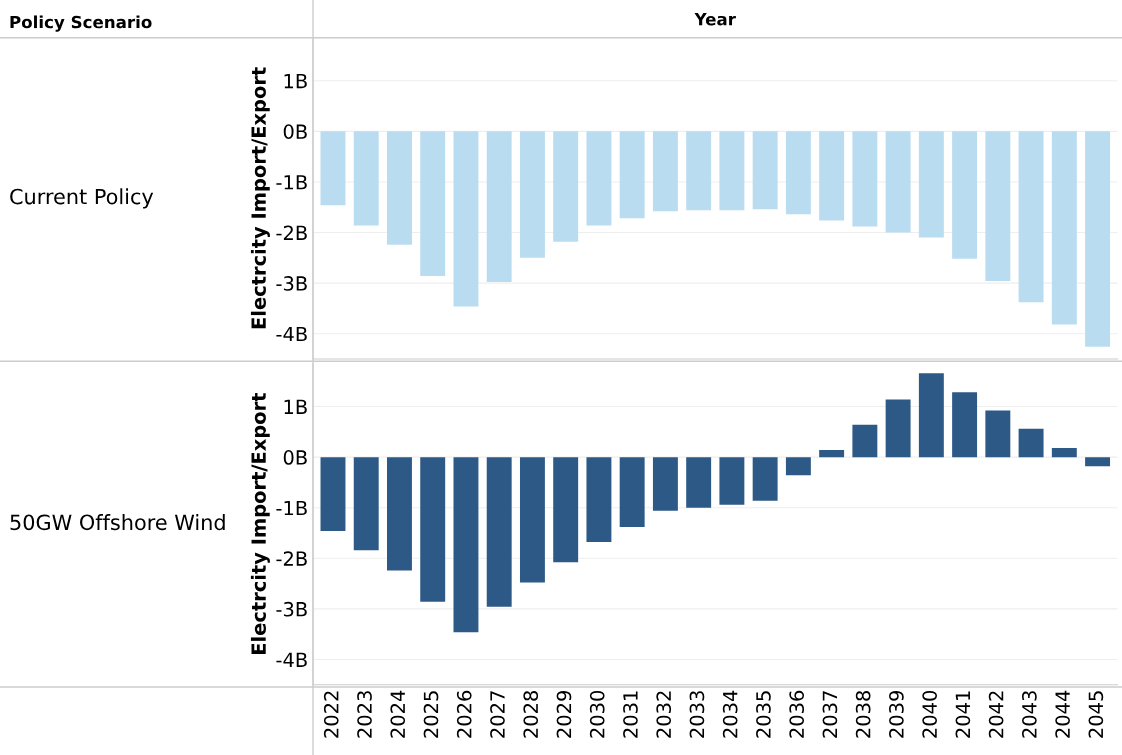 The width and height of the screenshot is (1122, 755). Describe the element at coordinates (364, 714) in the screenshot. I see `x-tick-label: 2023` at that location.